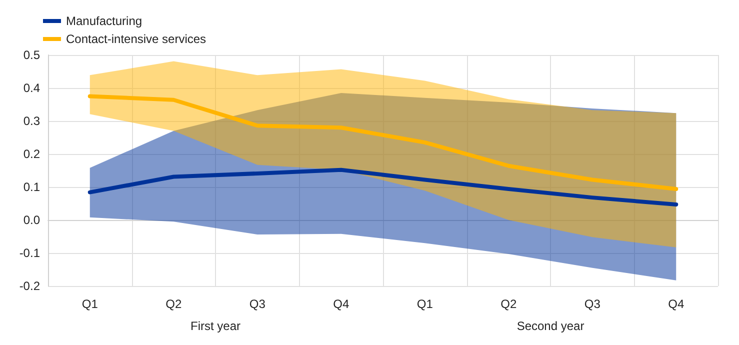 This screenshot has height=345, width=739. Describe the element at coordinates (31, 121) in the screenshot. I see `y-tick-label: 0.3` at that location.